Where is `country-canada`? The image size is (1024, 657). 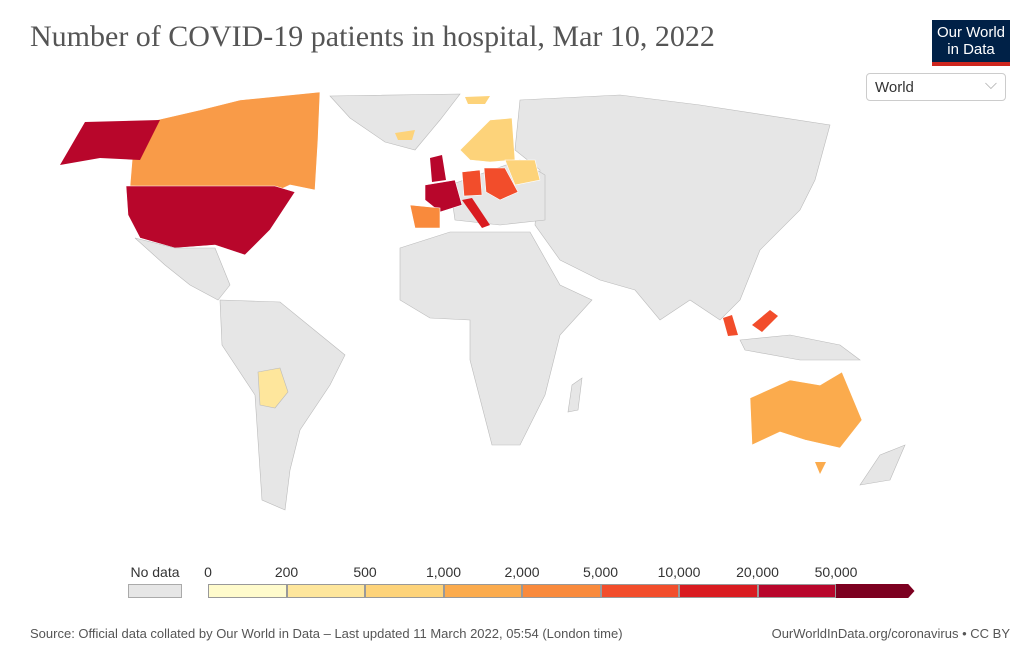
country-canada is located at coordinates (225, 142).